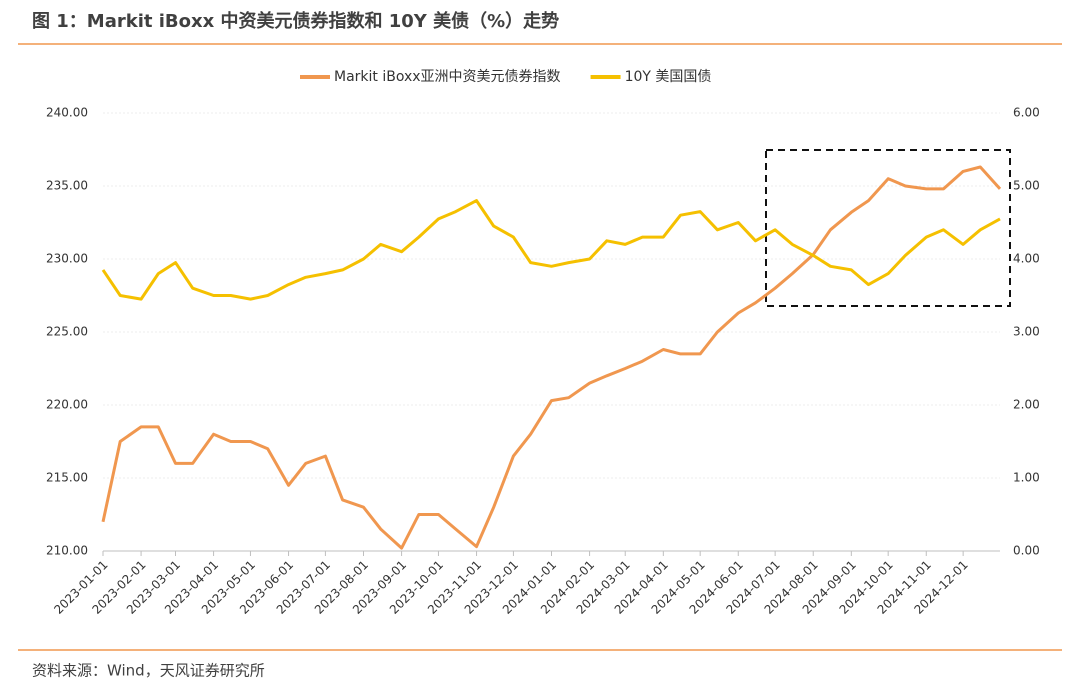  What do you see at coordinates (295, 21) in the screenshot?
I see `chart-title: 图 1：Markit iBoxx 中资美元债券指数和 10Y 美债（%）走势` at bounding box center [295, 21].